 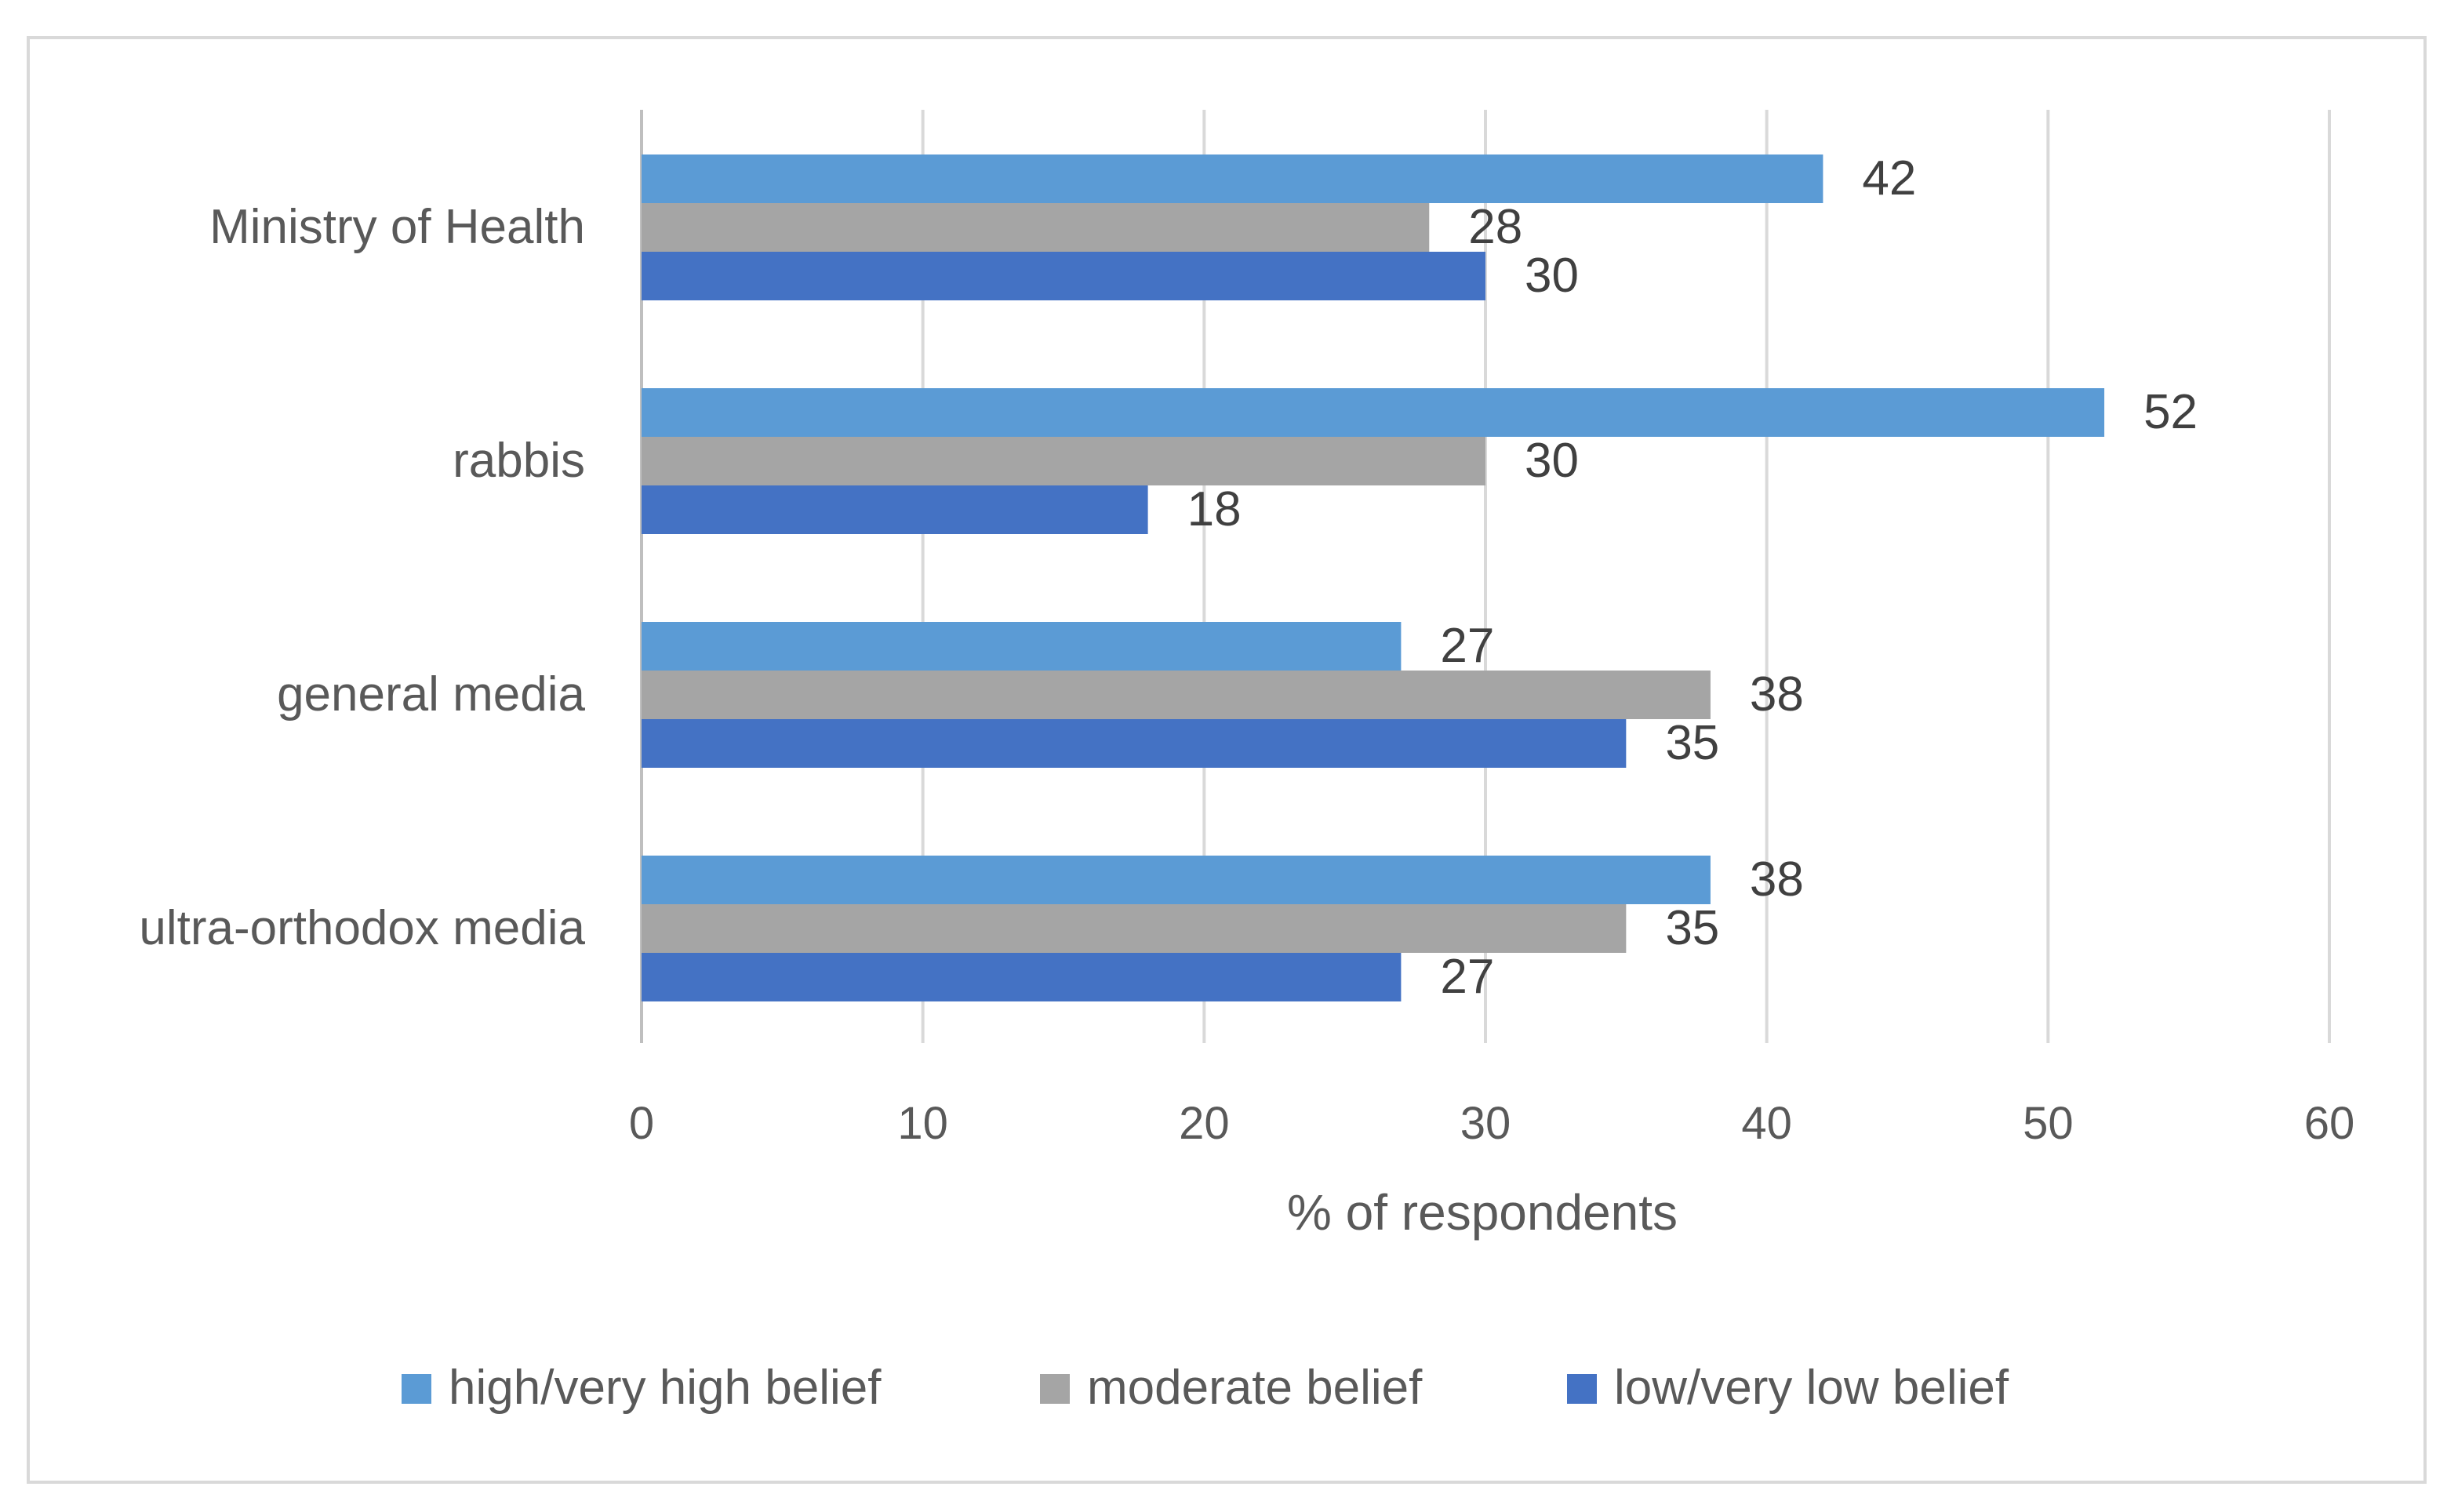 What do you see at coordinates (641, 1123) in the screenshot?
I see `x-tick-label: 0` at bounding box center [641, 1123].